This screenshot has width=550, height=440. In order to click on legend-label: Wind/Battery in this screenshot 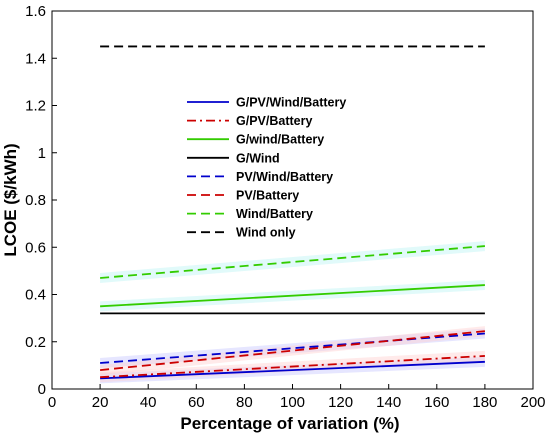, I will do `click(274, 214)`.